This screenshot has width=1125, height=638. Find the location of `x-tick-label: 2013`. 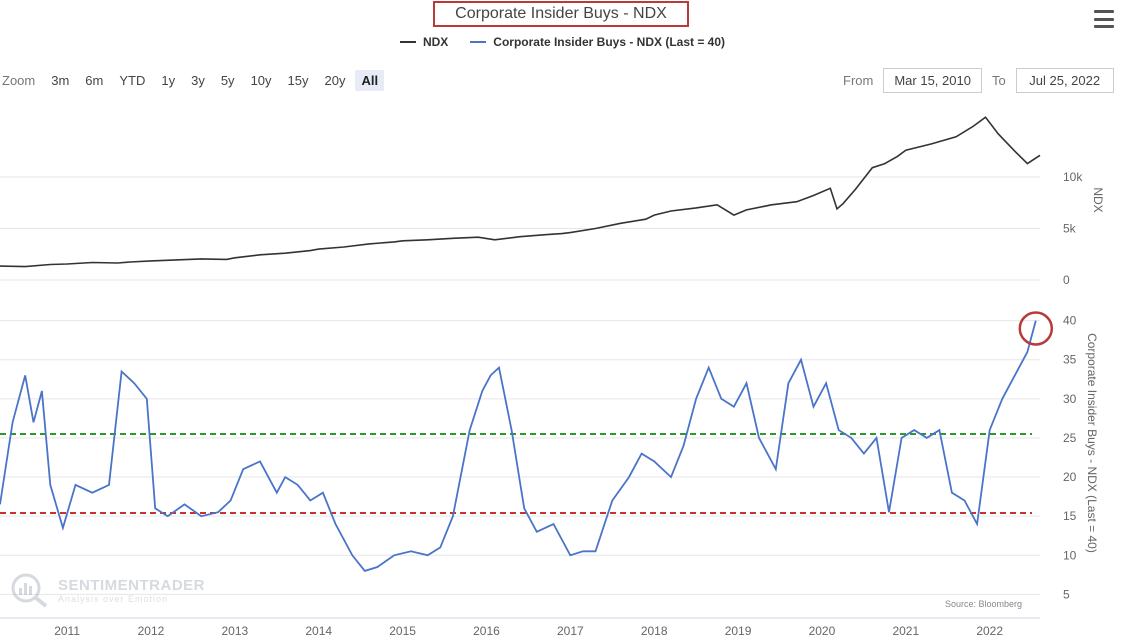

x-tick-label: 2013 is located at coordinates (234, 631).